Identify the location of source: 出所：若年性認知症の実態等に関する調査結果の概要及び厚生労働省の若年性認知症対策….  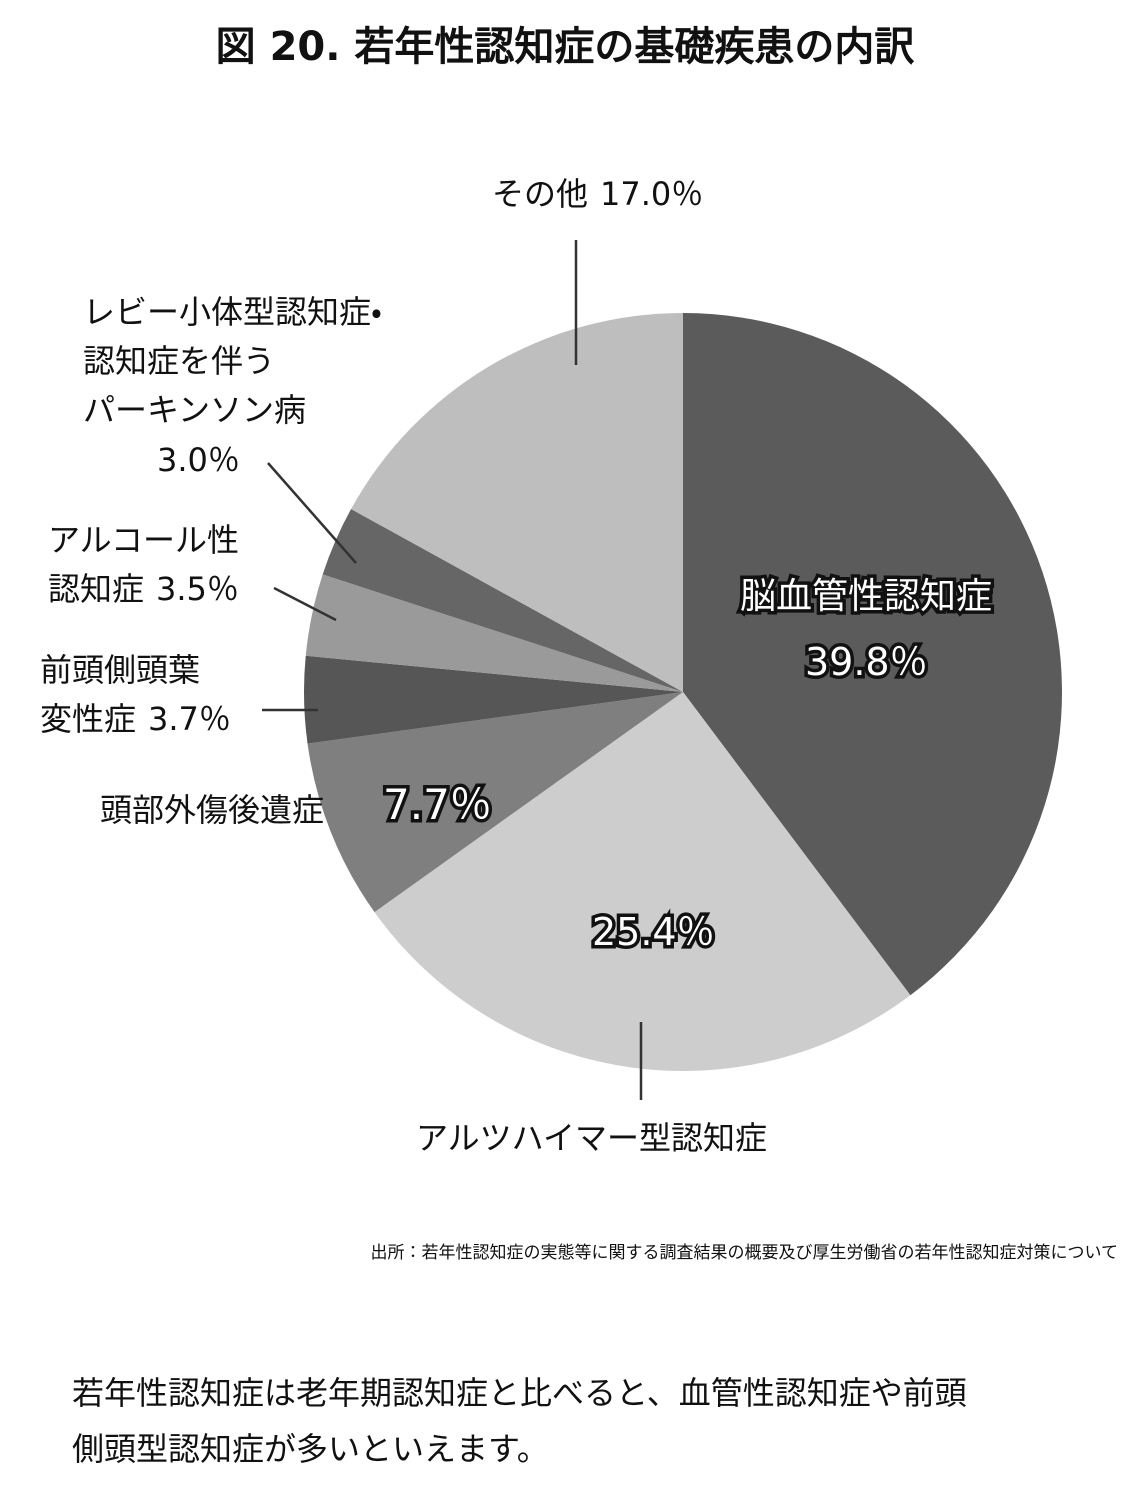
(744, 1253).